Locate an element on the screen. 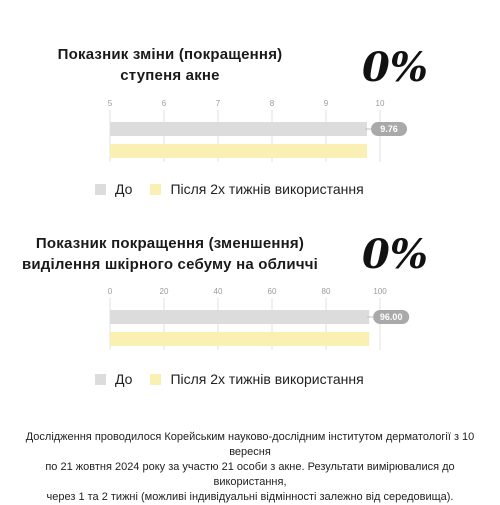 This screenshot has height=505, width=500. x-tick-label: 100 is located at coordinates (380, 291).